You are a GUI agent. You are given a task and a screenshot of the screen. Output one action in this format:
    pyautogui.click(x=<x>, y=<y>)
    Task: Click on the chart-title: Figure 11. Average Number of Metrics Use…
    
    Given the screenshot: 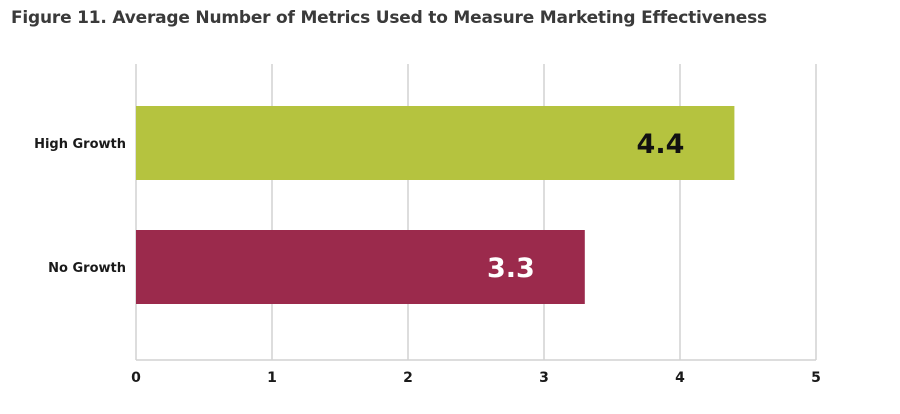 What is the action you would take?
    pyautogui.click(x=389, y=18)
    